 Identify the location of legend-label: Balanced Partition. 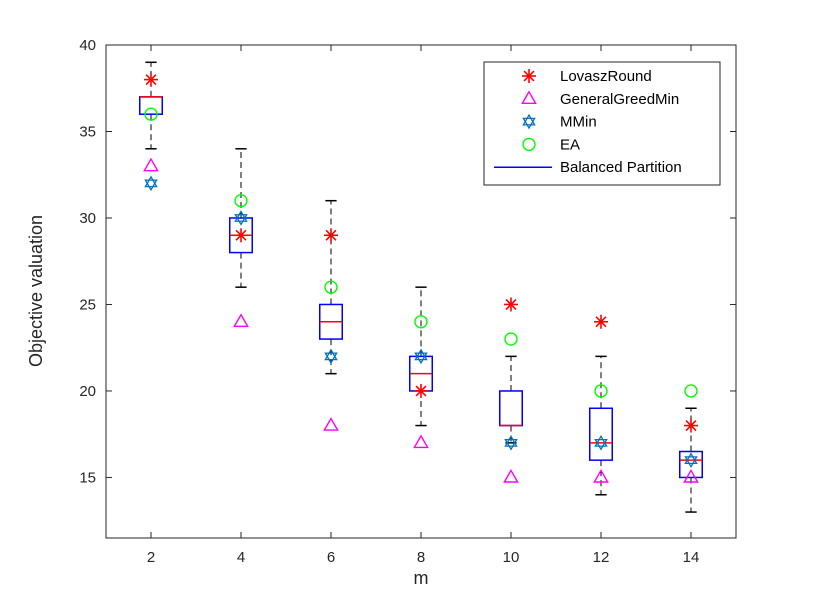
(621, 167).